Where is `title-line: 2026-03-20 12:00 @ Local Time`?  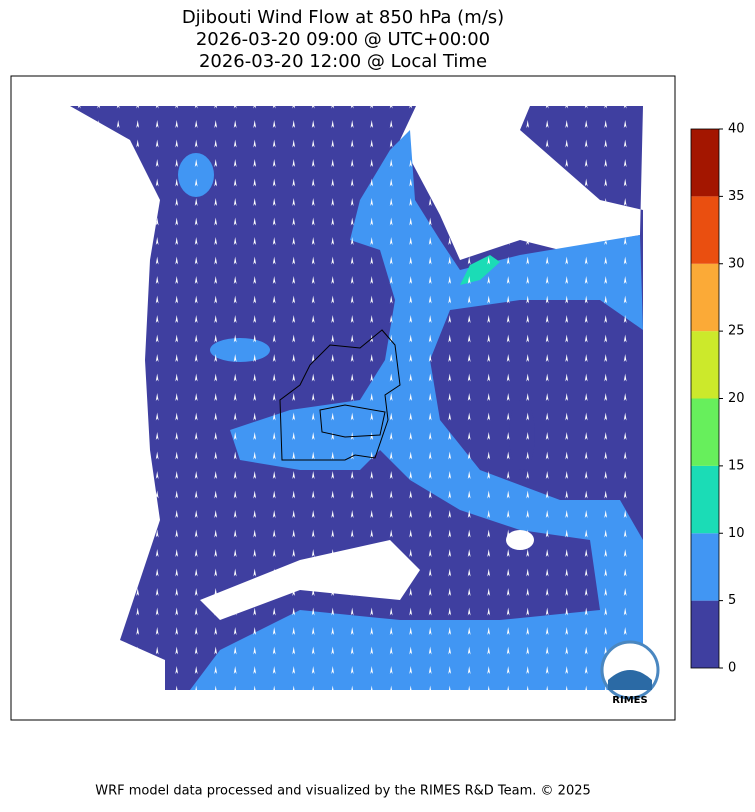
title-line: 2026-03-20 12:00 @ Local Time is located at coordinates (343, 61).